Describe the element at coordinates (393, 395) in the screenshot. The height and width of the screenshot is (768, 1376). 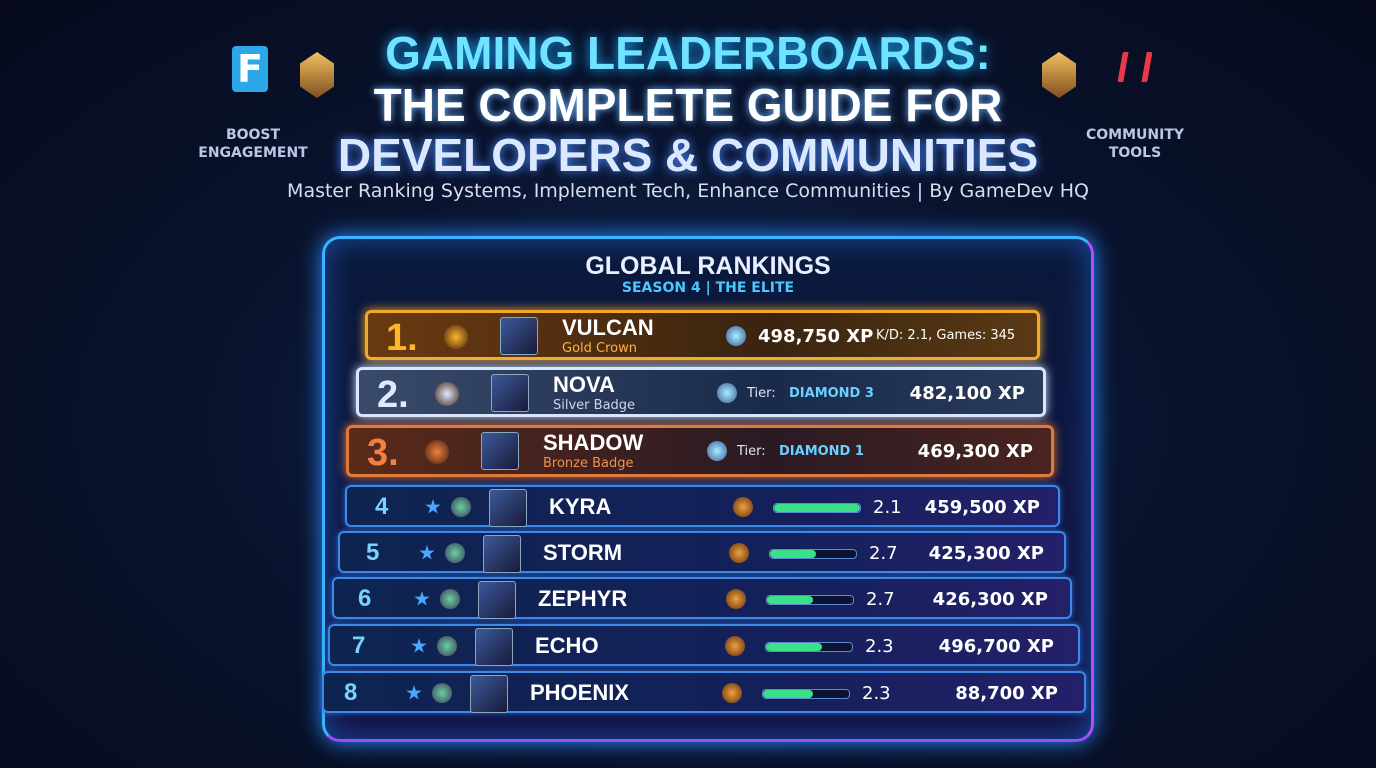
I see `rank: 2.` at that location.